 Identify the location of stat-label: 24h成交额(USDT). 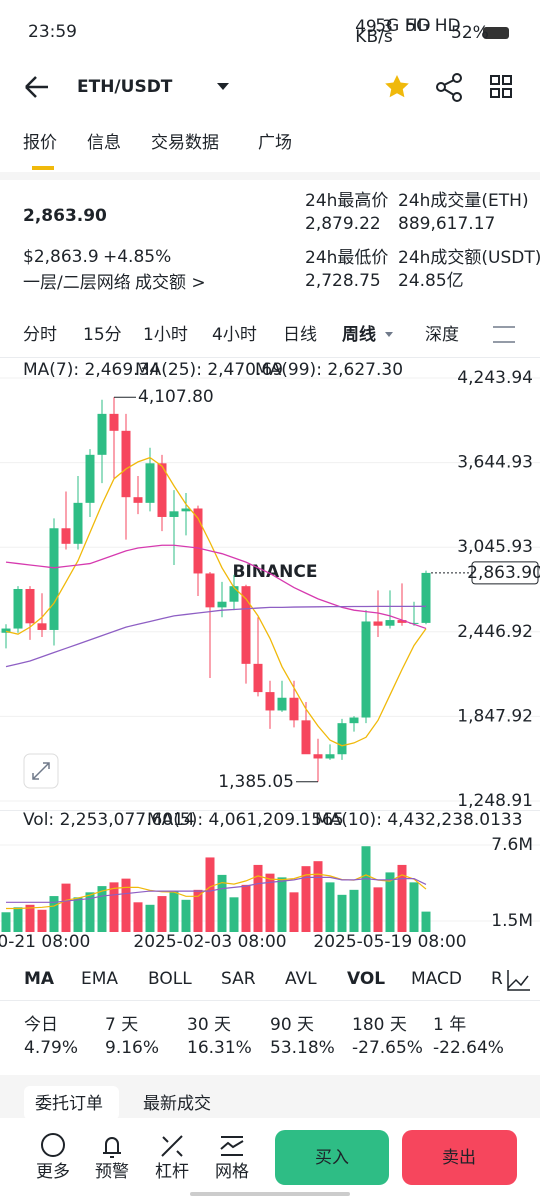
(469, 258).